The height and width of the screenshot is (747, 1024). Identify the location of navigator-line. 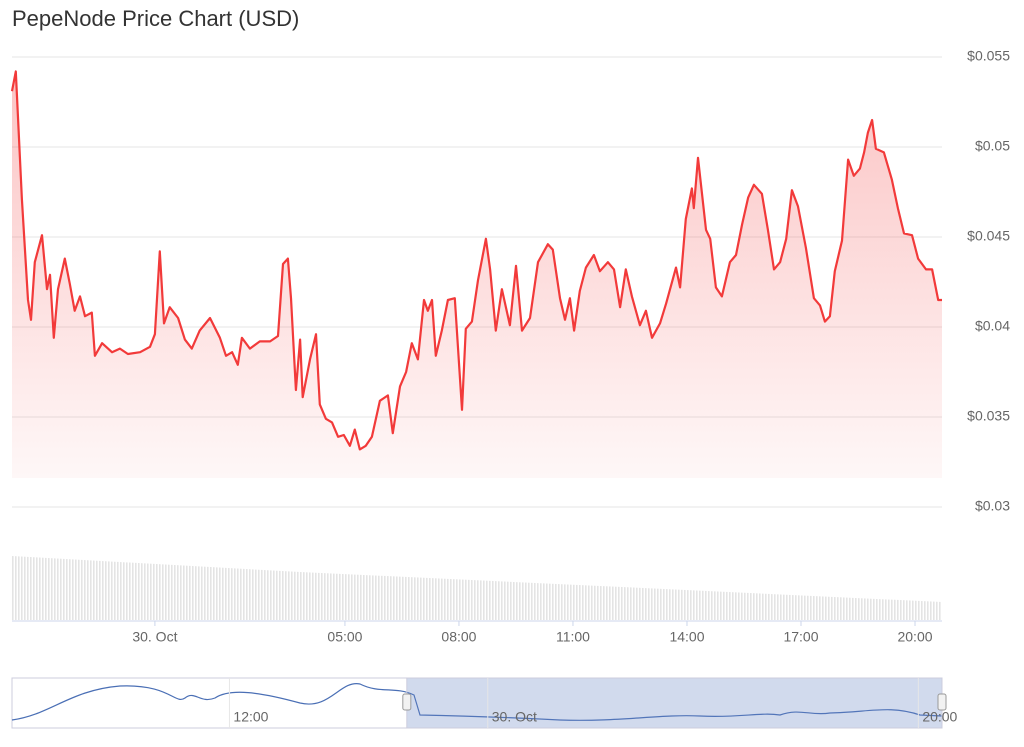
(477, 702).